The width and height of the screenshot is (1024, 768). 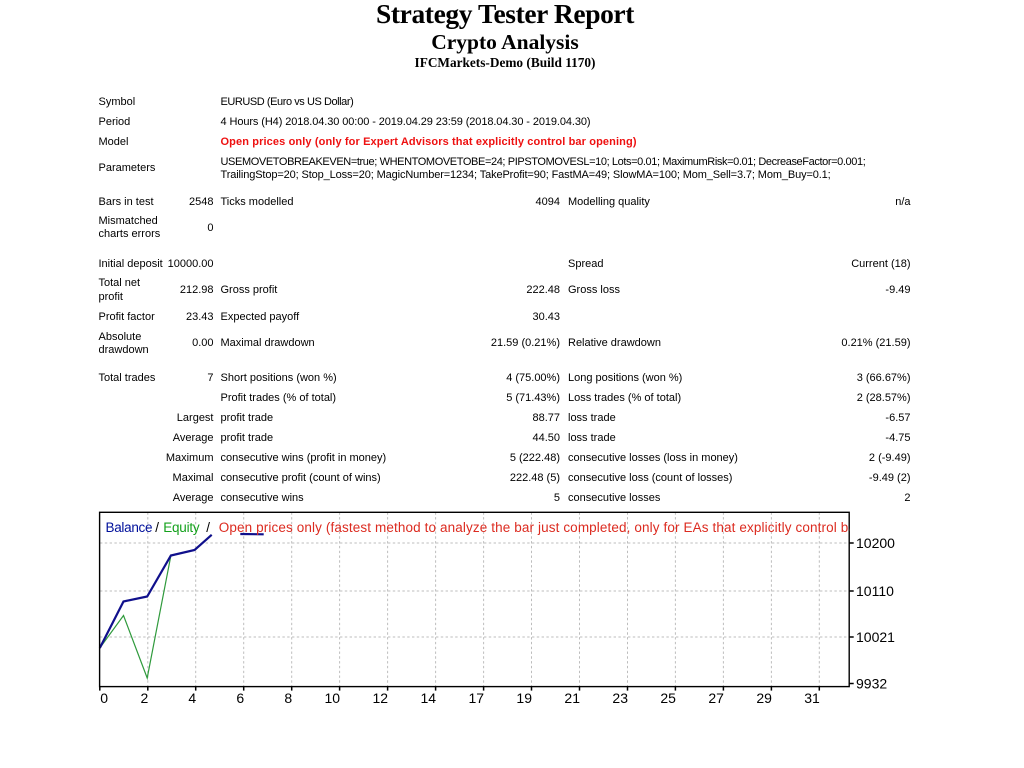 What do you see at coordinates (429, 698) in the screenshot?
I see `svg-text: 14` at bounding box center [429, 698].